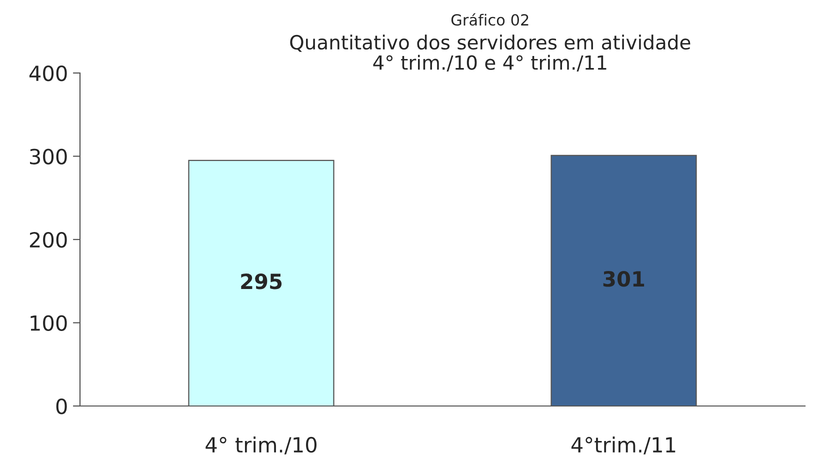  What do you see at coordinates (261, 281) in the screenshot?
I see `data-label: 295` at bounding box center [261, 281].